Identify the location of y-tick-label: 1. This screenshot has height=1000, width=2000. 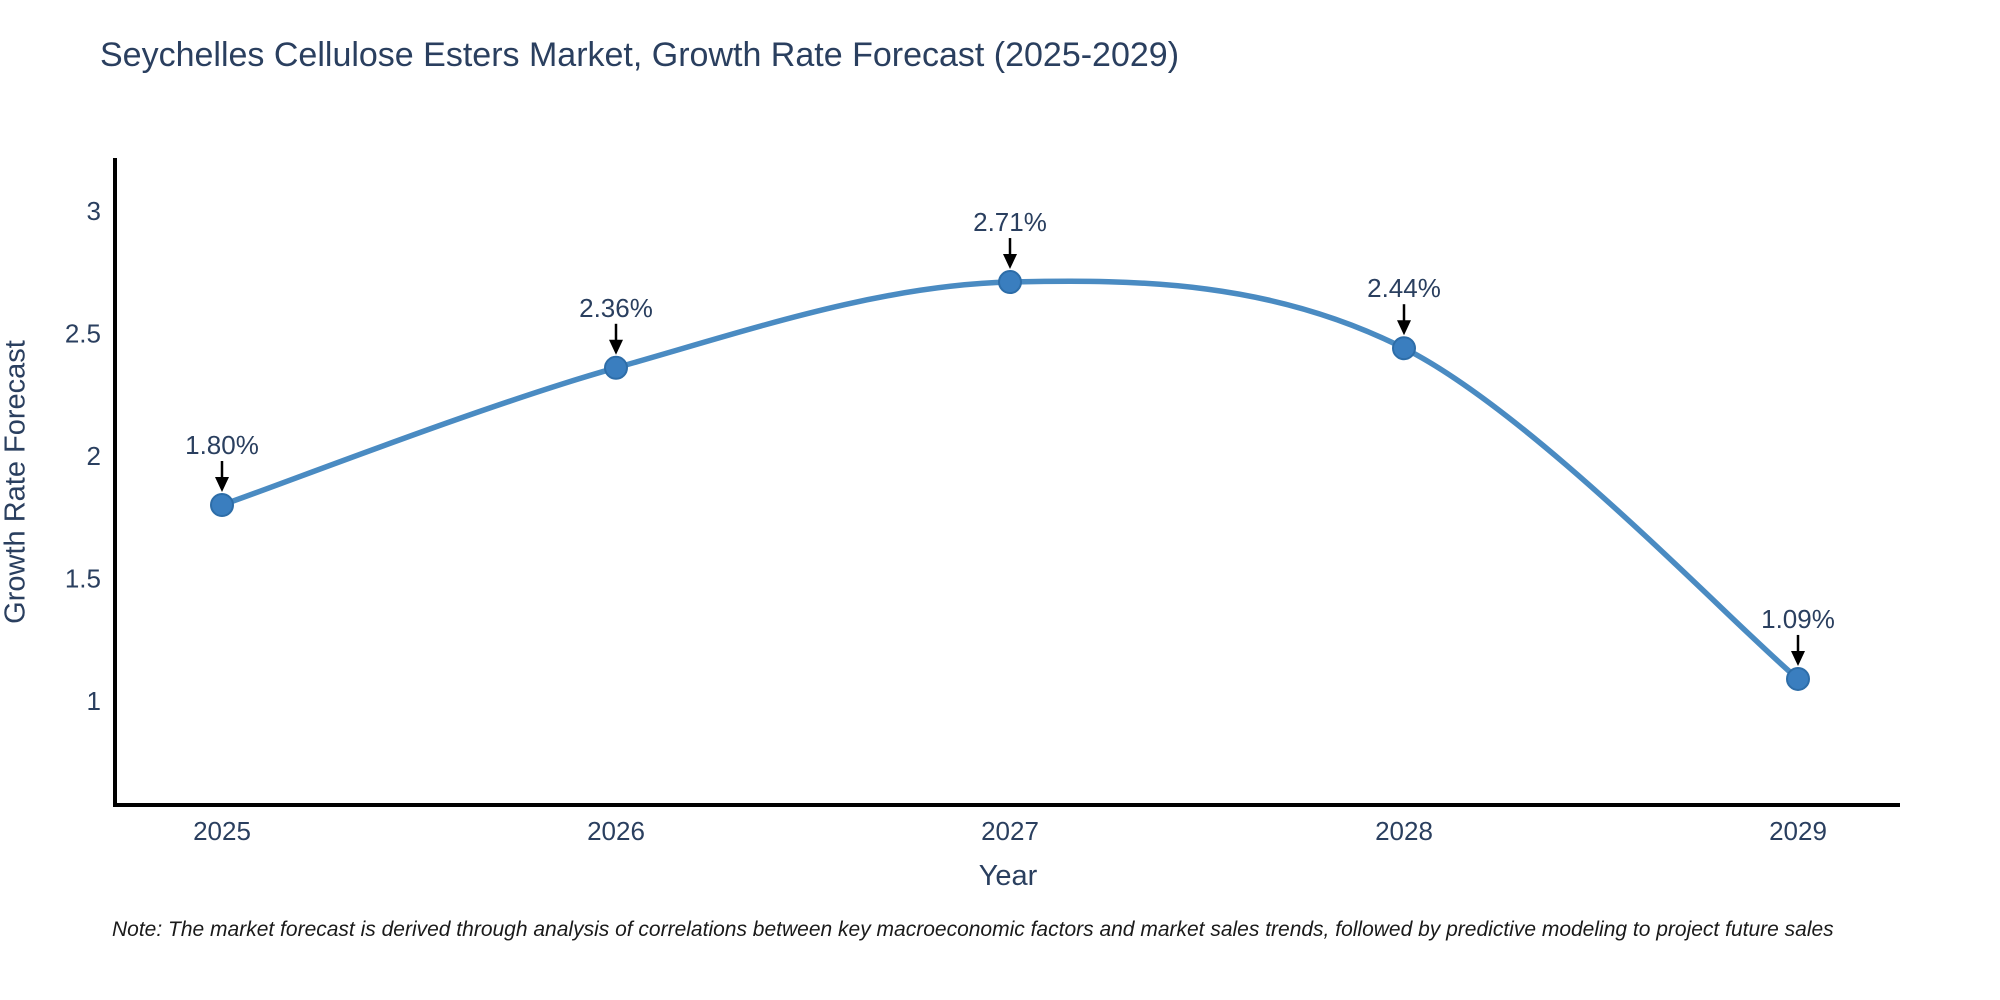
(94, 701).